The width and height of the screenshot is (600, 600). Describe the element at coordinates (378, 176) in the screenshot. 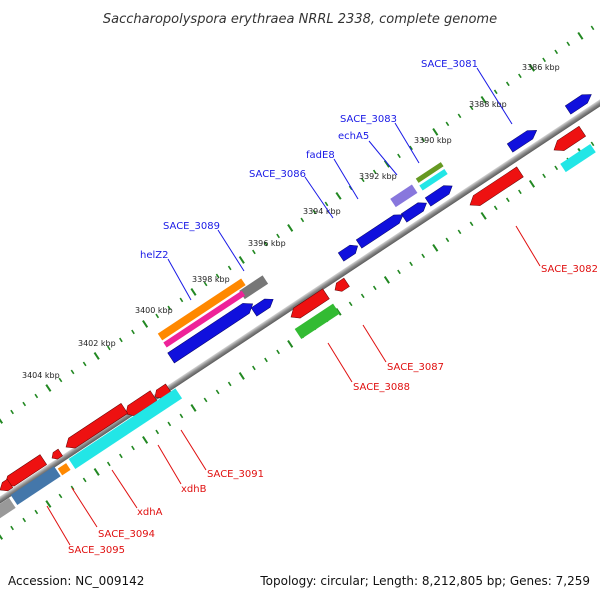

I see `kbp-label: 3392 kbp` at that location.